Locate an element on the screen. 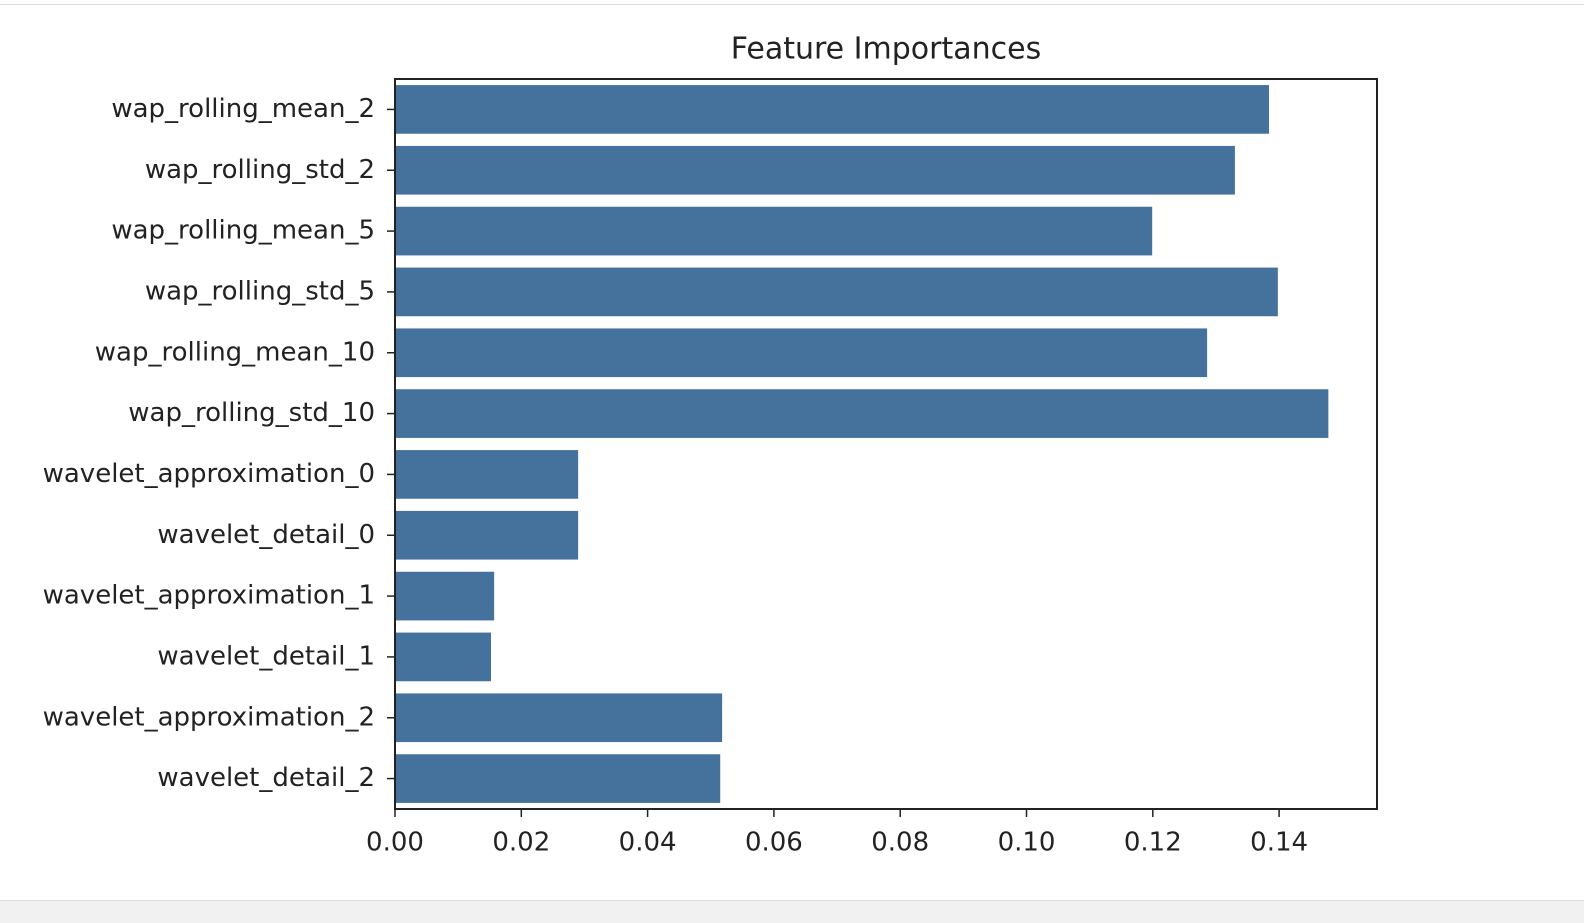 This screenshot has height=923, width=1584. y-tick-label: wap_rolling_std_5 is located at coordinates (260, 291).